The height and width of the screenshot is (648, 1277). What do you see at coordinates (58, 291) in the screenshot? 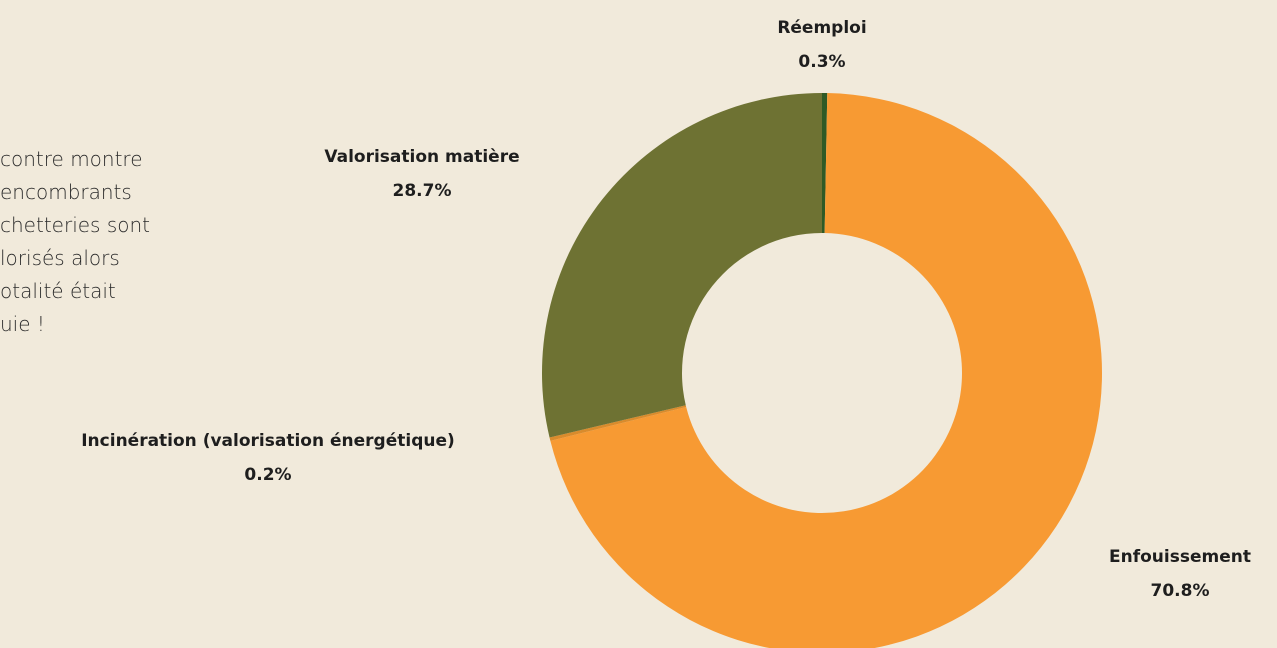
I see `text-line: otalité était` at bounding box center [58, 291].